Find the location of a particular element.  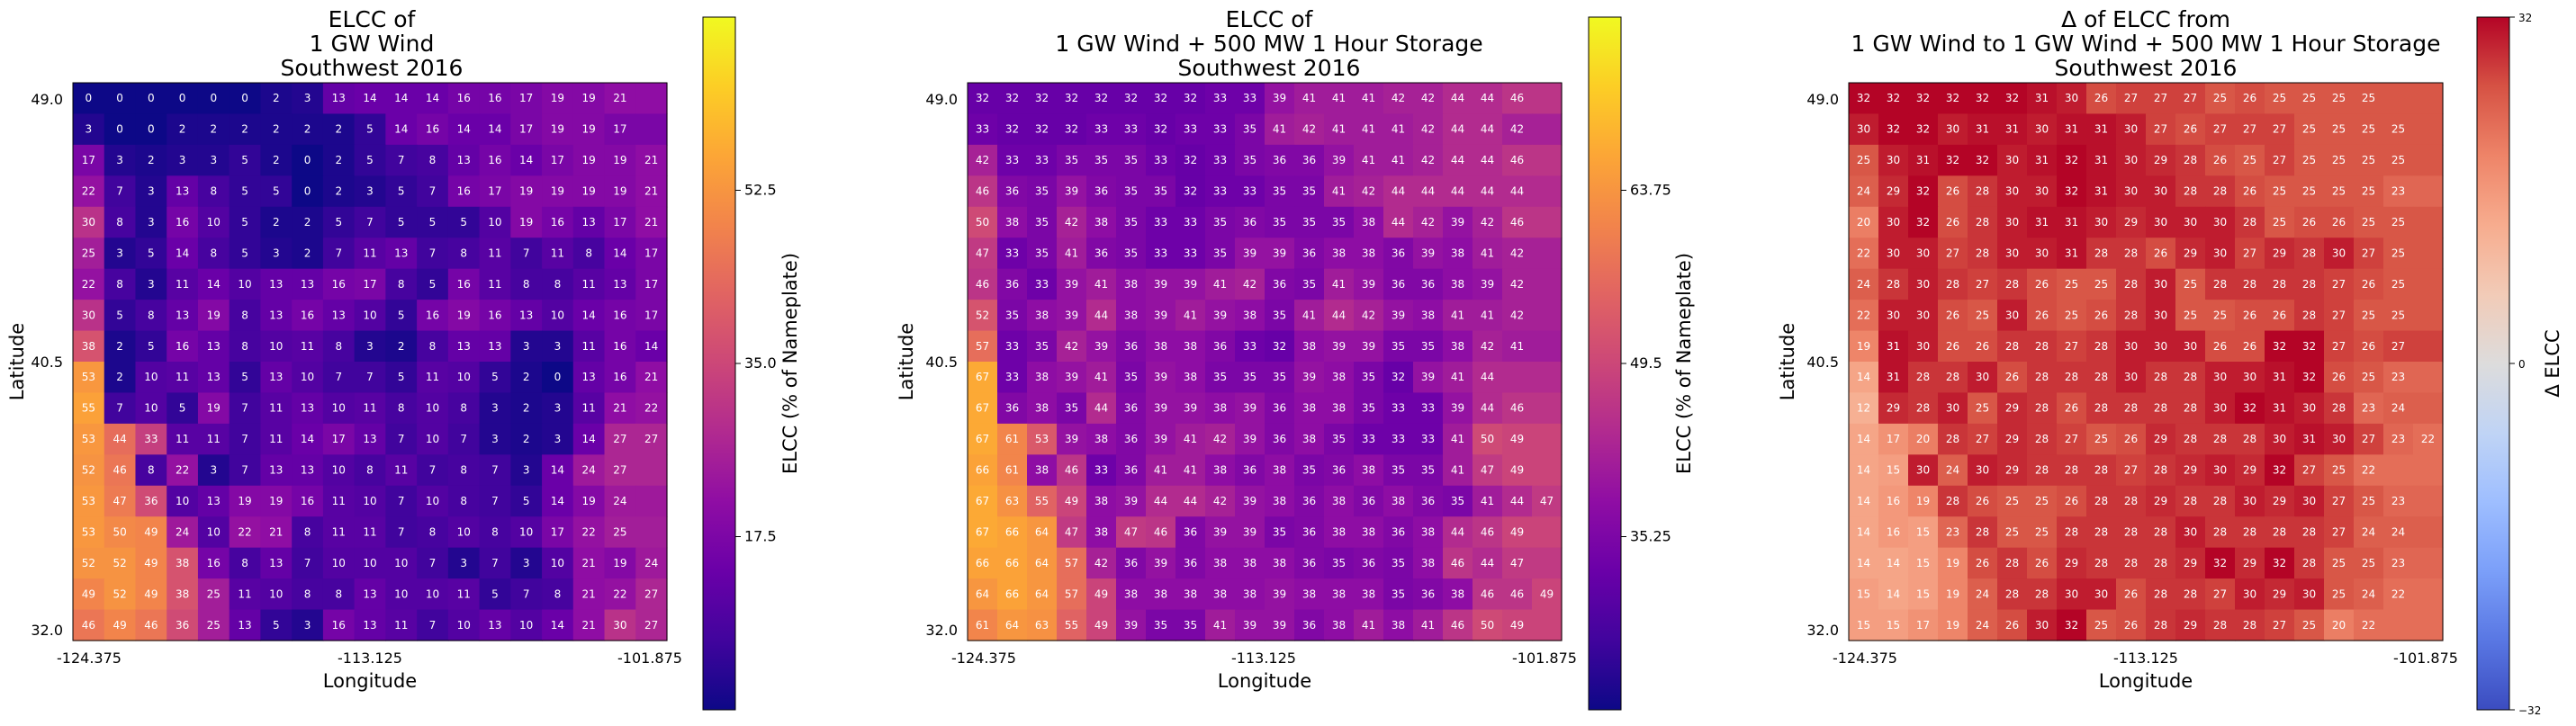

cell-value-label: 44 is located at coordinates (1457, 160).